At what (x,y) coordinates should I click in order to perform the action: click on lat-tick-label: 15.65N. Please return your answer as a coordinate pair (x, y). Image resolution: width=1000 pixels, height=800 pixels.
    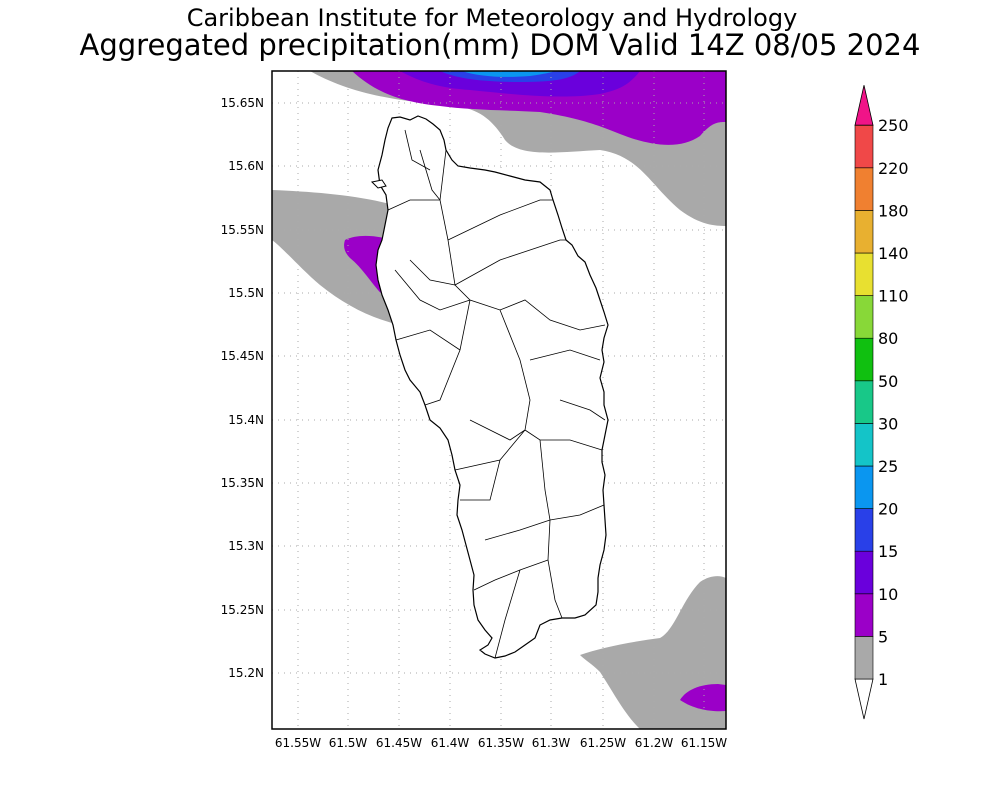
    Looking at the image, I should click on (242, 103).